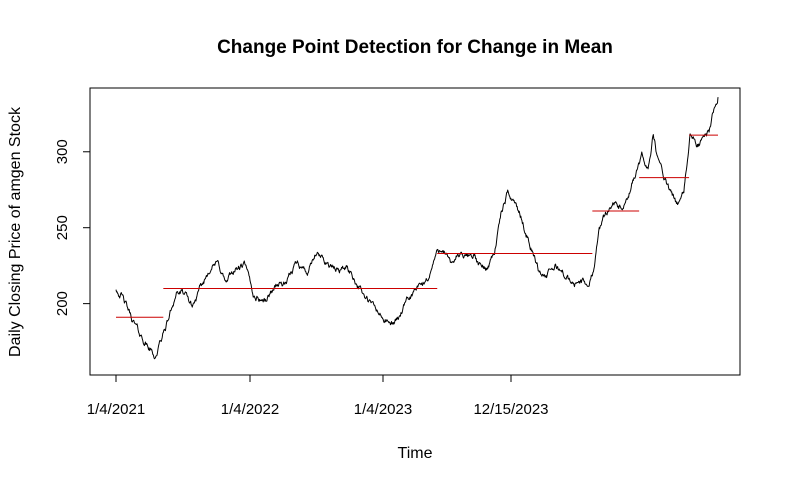 Image resolution: width=787 pixels, height=486 pixels. Describe the element at coordinates (15, 231) in the screenshot. I see `y-axis-label: Daily Closing Price of amgen Stock` at that location.